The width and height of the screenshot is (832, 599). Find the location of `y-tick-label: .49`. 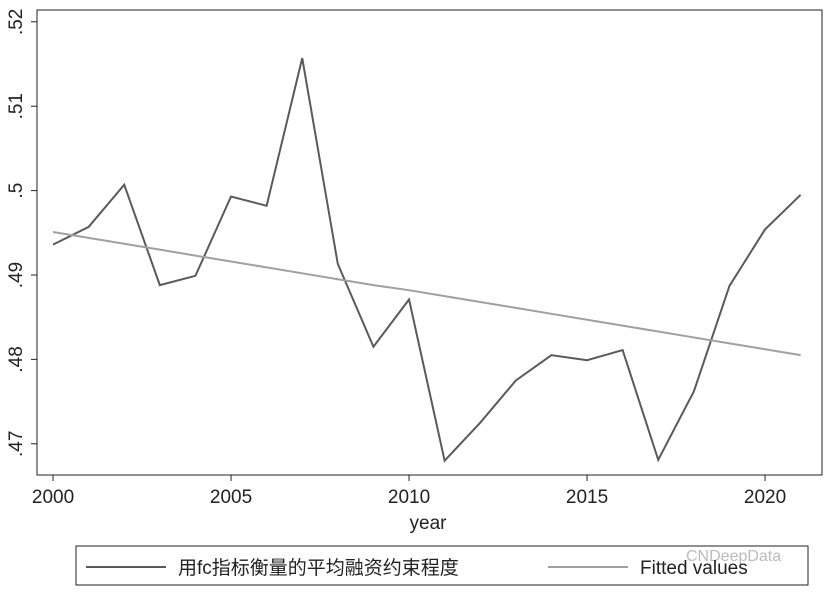

y-tick-label: .49 is located at coordinates (16, 275).